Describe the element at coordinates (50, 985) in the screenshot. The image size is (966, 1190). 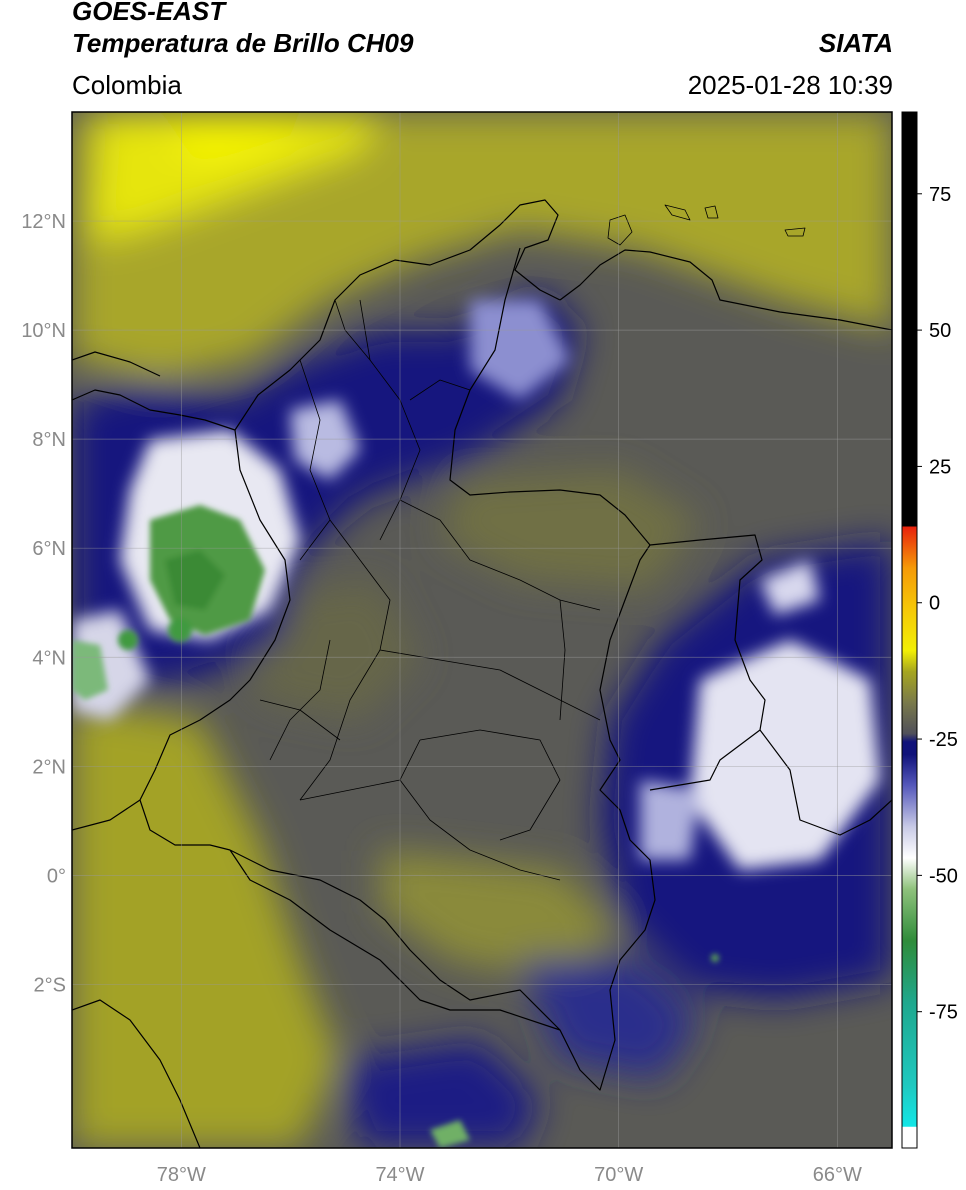
I see `lat-tick-label: 2°S` at that location.